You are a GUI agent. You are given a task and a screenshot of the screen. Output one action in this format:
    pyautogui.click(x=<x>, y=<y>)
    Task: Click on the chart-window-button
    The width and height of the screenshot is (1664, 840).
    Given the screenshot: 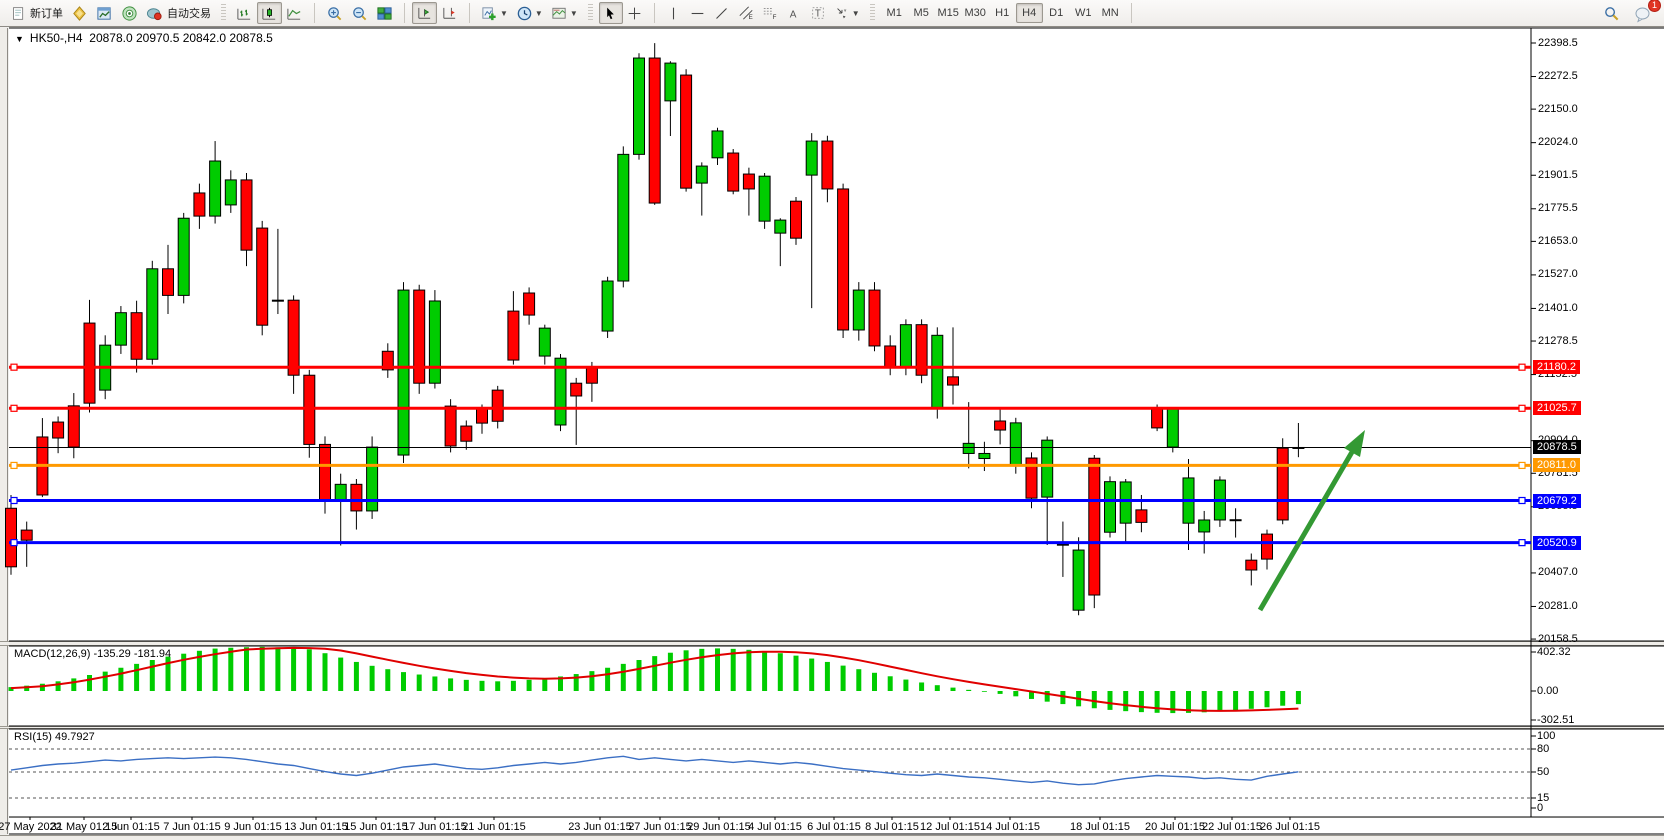 What is the action you would take?
    pyautogui.click(x=104, y=13)
    